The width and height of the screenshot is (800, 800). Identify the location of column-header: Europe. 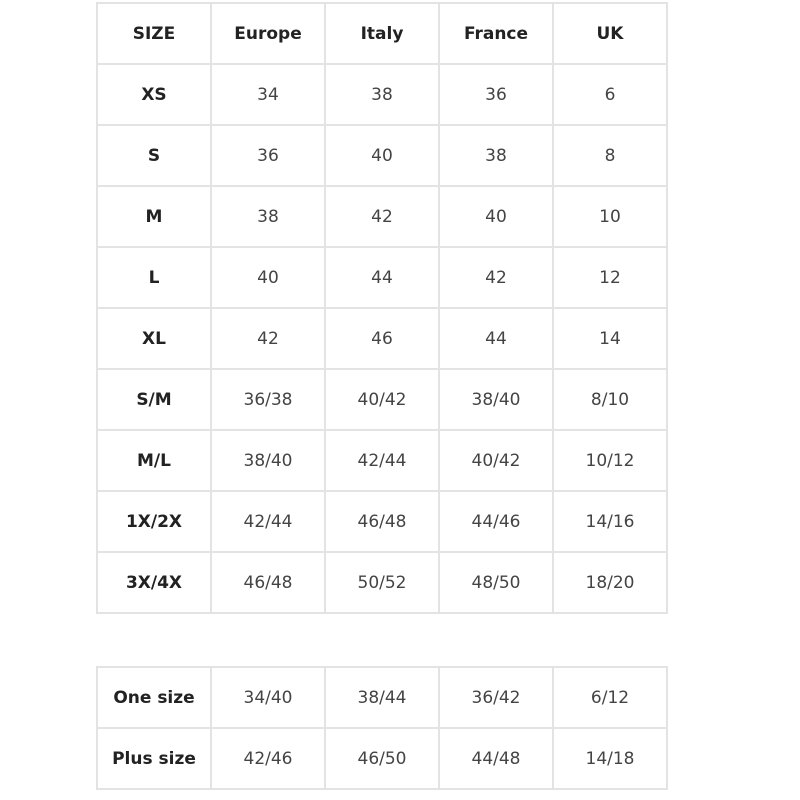
(268, 33).